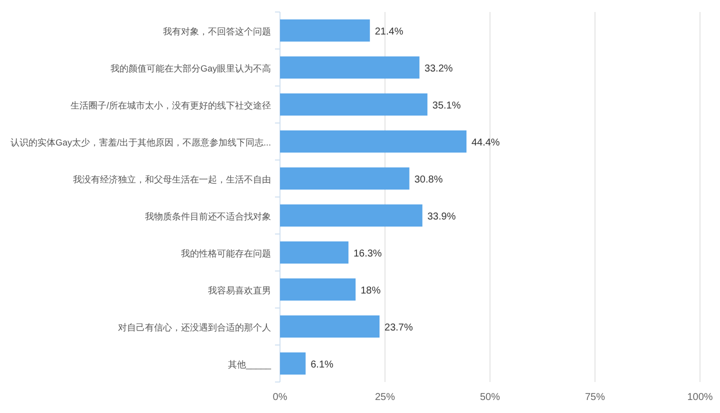 This screenshot has width=720, height=413. I want to click on y-tick-label: 我有对象，不回答这个问题, so click(217, 31).